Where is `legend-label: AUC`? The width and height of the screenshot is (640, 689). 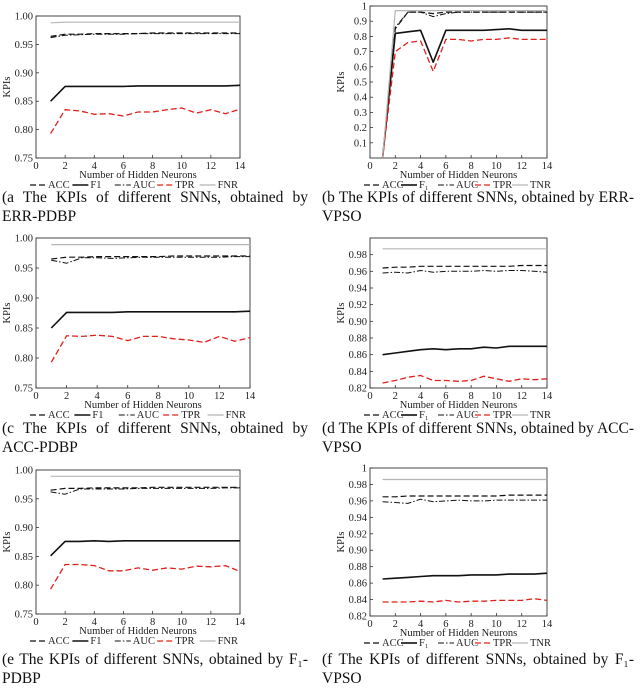
legend-label: AUC is located at coordinates (467, 185).